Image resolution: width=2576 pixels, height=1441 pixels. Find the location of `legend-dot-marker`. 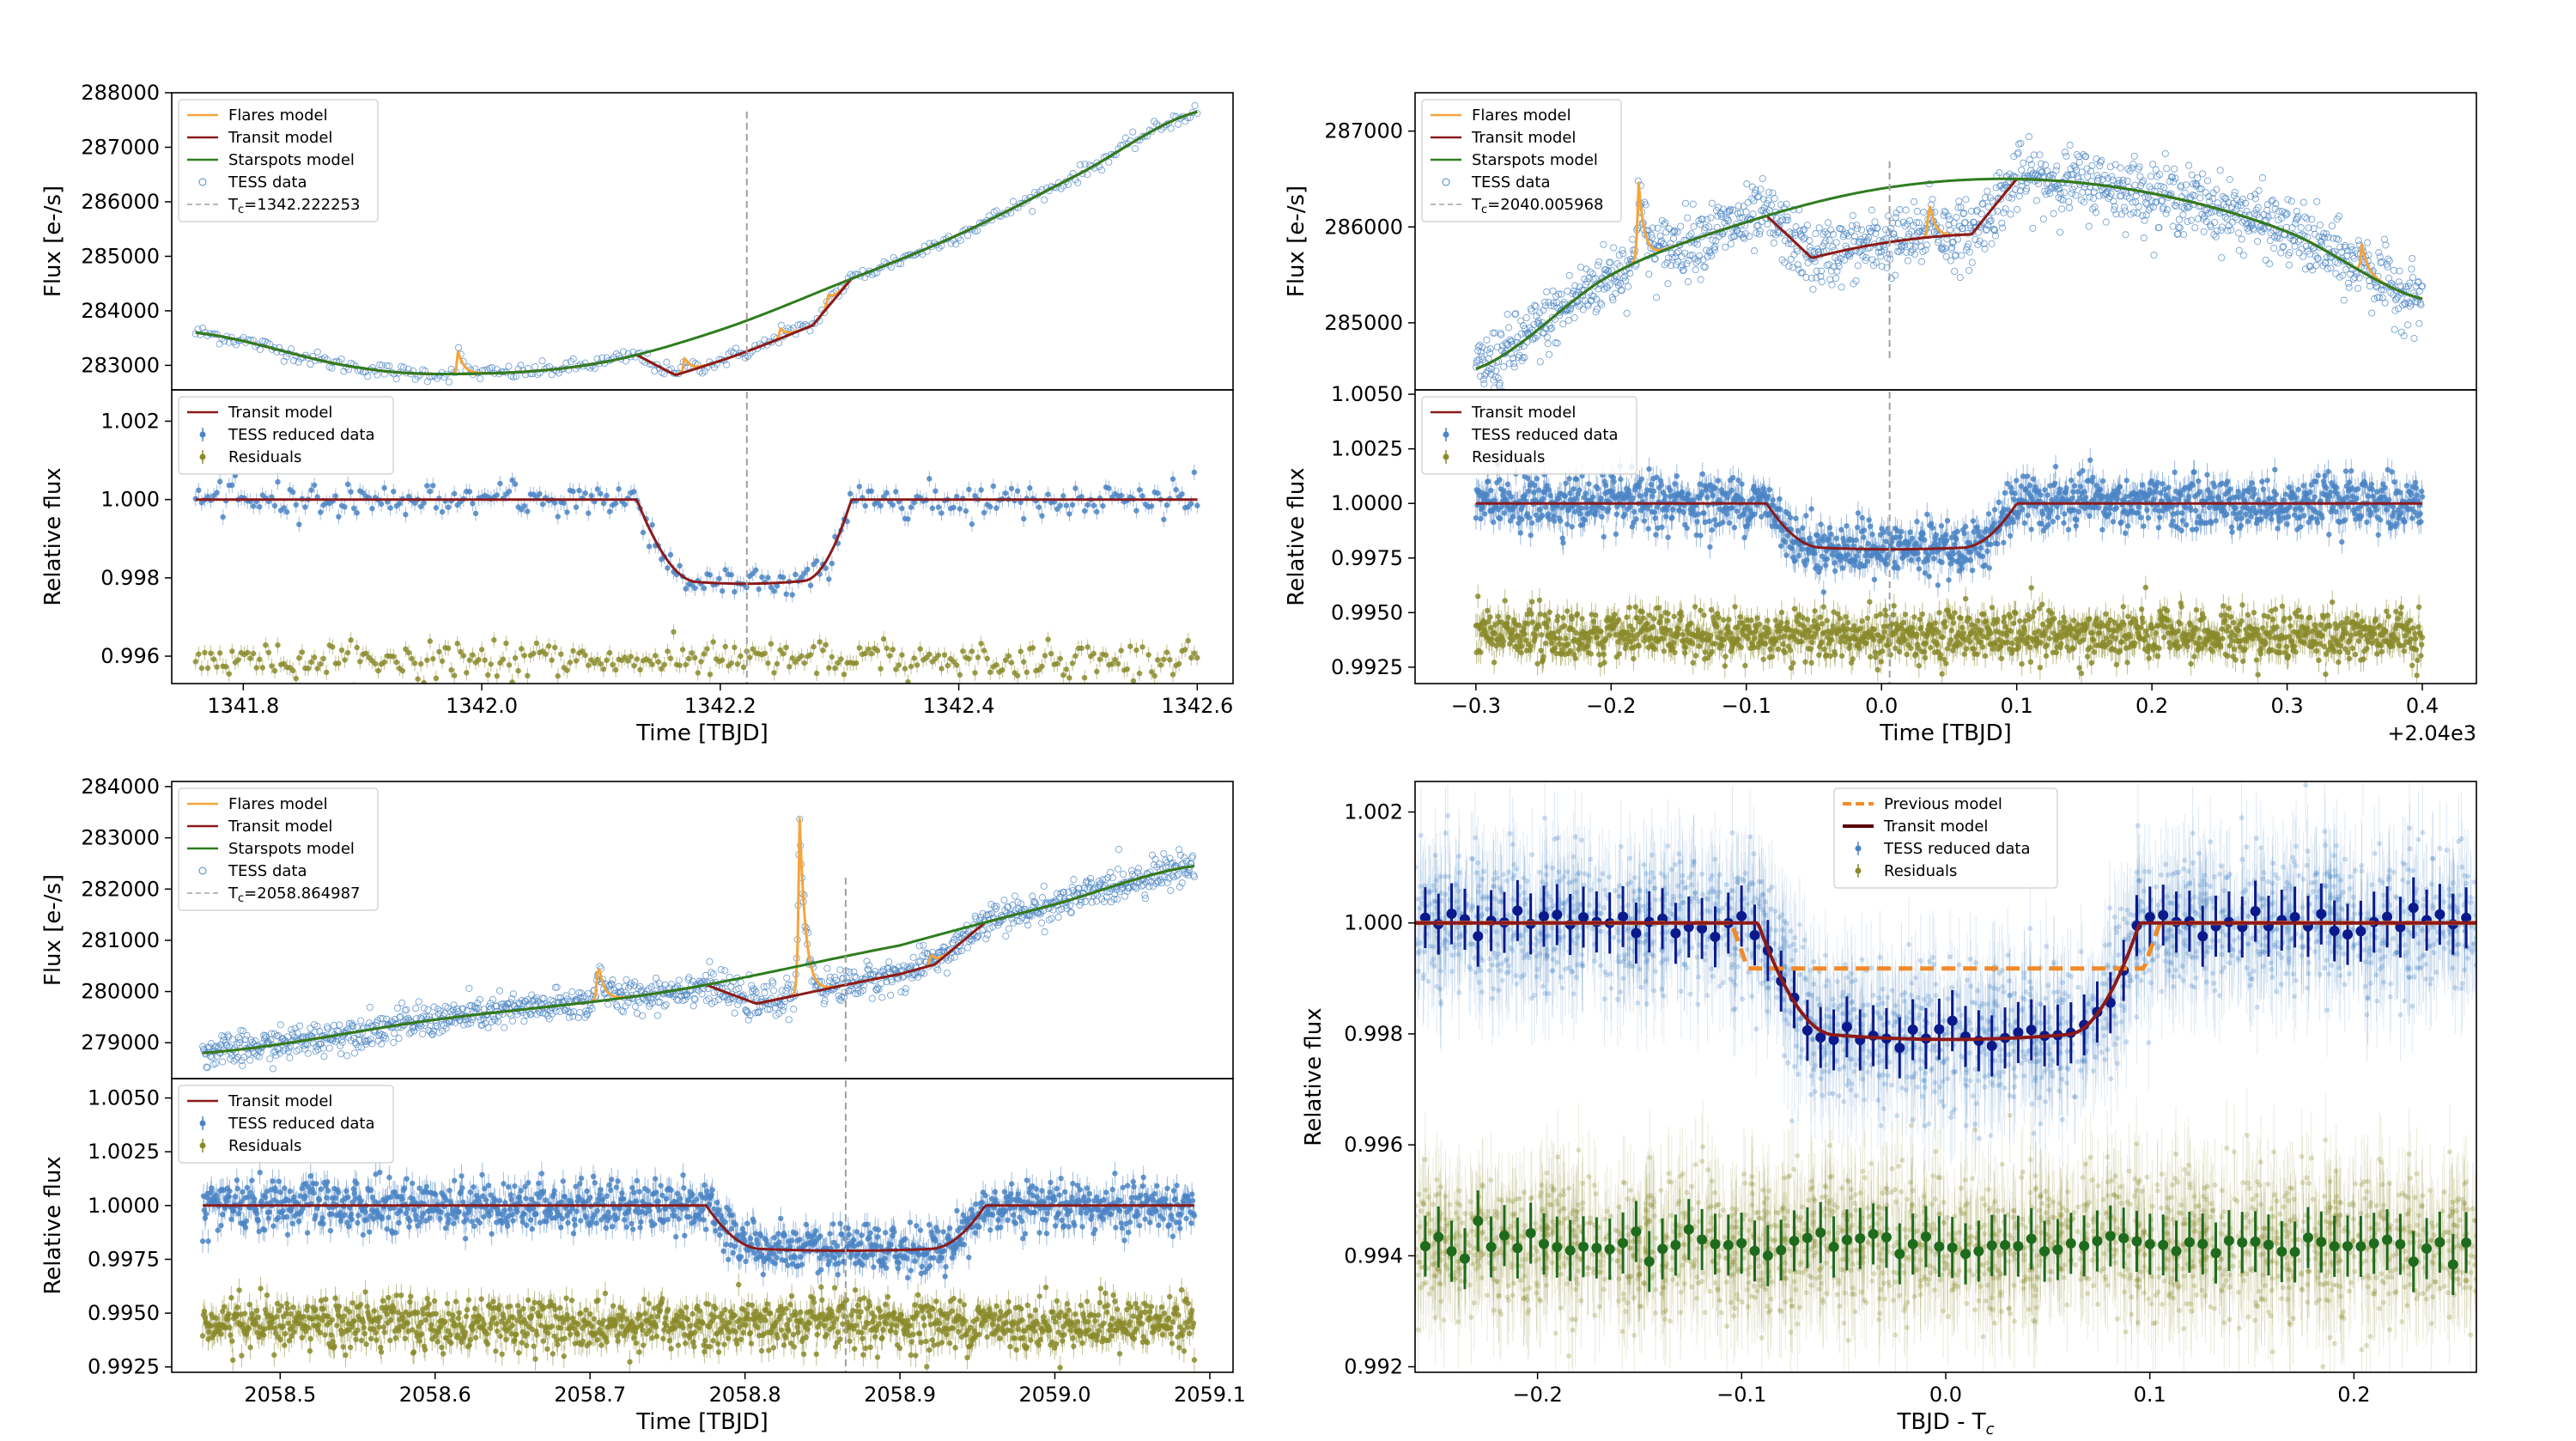

legend-dot-marker is located at coordinates (202, 457).